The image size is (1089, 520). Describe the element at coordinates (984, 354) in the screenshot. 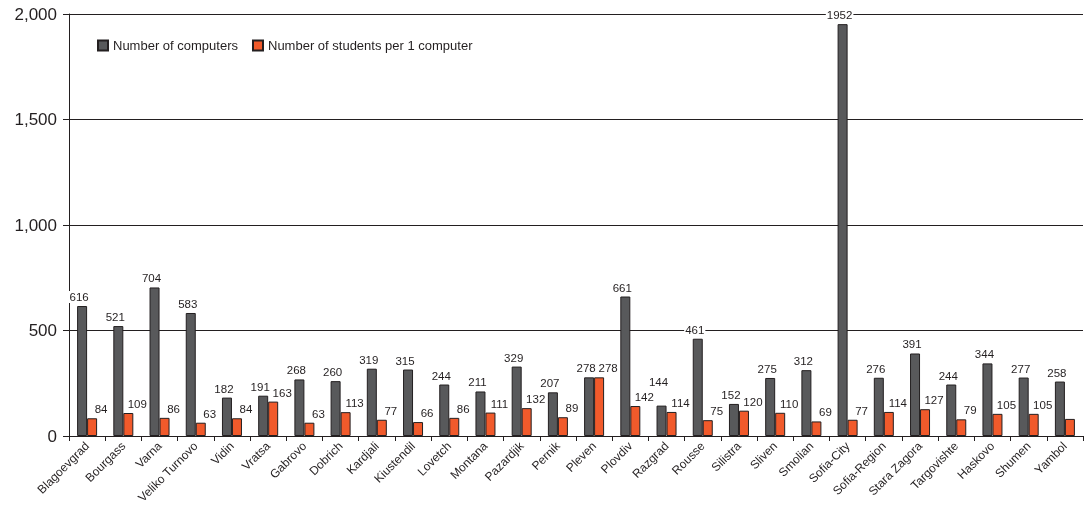

I see `data-label: 344` at that location.